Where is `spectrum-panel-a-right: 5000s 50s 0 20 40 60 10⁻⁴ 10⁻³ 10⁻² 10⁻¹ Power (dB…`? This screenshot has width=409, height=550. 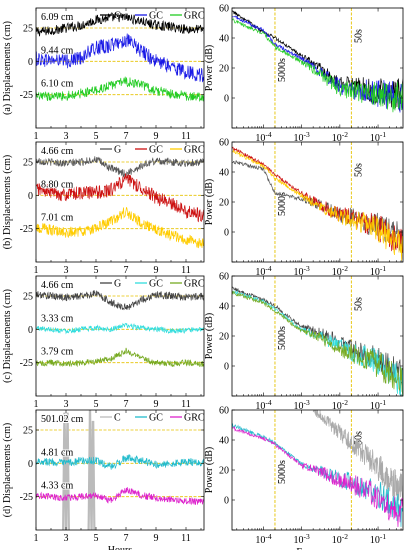 spectrum-panel-a-right: 5000s 50s 0 20 40 60 10⁻⁴ 10⁻³ 10⁻² 10⁻¹ Power (dB… is located at coordinates (304, 74).